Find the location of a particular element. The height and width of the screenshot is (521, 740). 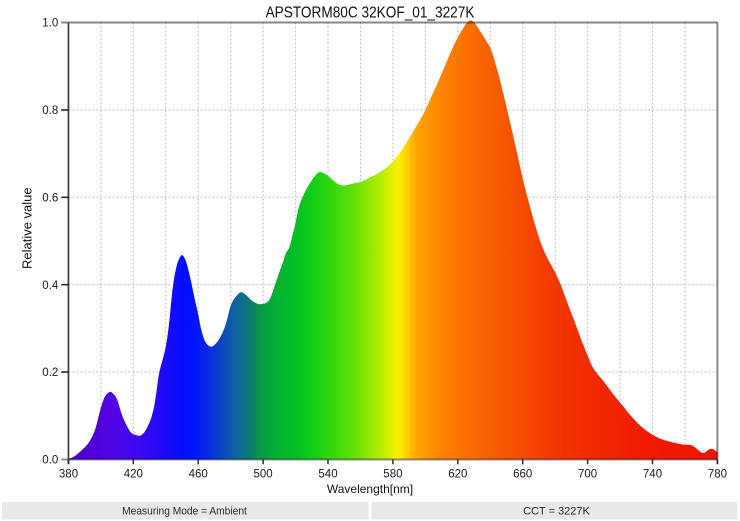

svg-text: 580 is located at coordinates (392, 475).